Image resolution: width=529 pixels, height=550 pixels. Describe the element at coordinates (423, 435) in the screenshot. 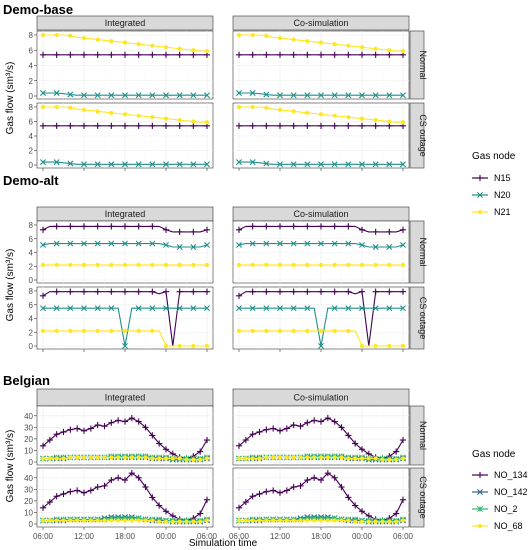

I see `facet-label-row: Normal` at that location.